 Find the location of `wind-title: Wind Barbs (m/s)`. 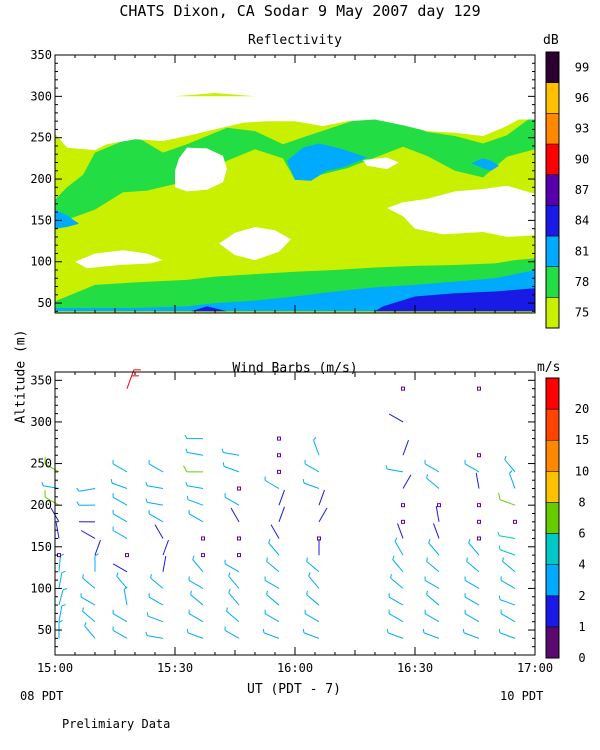

wind-title: Wind Barbs (m/s) is located at coordinates (295, 368).